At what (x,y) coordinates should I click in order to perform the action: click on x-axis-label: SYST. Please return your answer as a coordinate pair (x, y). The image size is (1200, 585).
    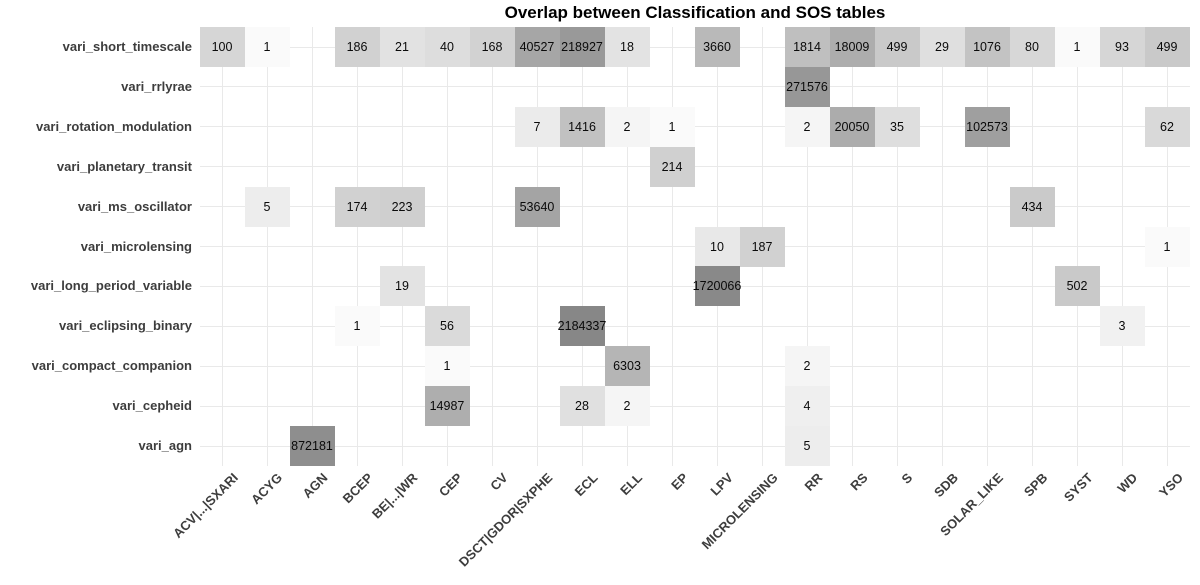
    Looking at the image, I should click on (1078, 487).